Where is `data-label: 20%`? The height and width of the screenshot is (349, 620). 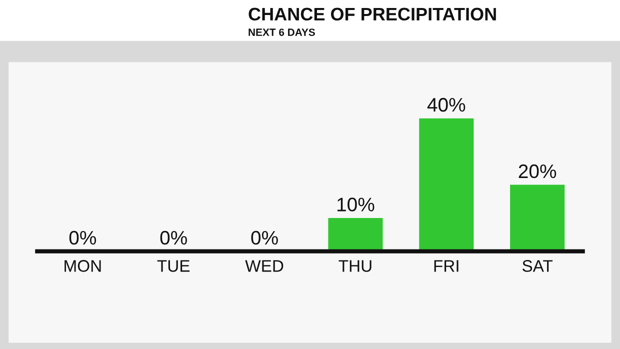 data-label: 20% is located at coordinates (537, 171).